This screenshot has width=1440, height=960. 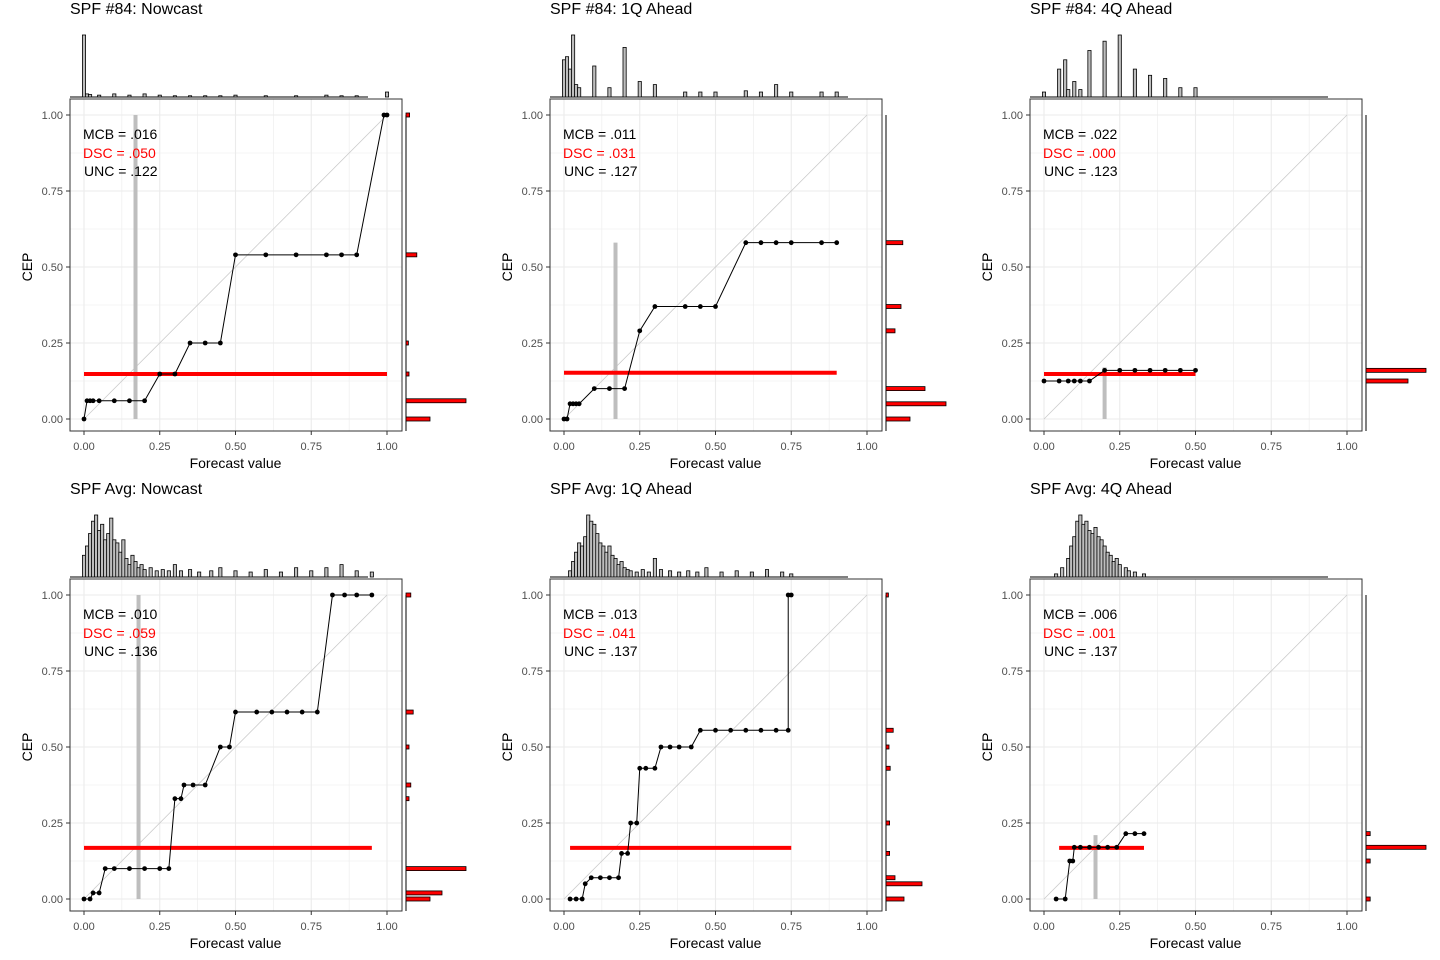 I want to click on mcb-stat: MCB = .022, so click(x=1080, y=134).